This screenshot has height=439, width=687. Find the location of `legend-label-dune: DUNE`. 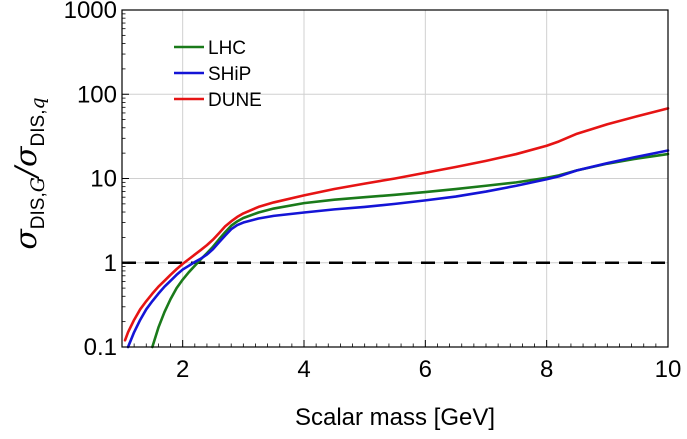

legend-label-dune: DUNE is located at coordinates (235, 100).